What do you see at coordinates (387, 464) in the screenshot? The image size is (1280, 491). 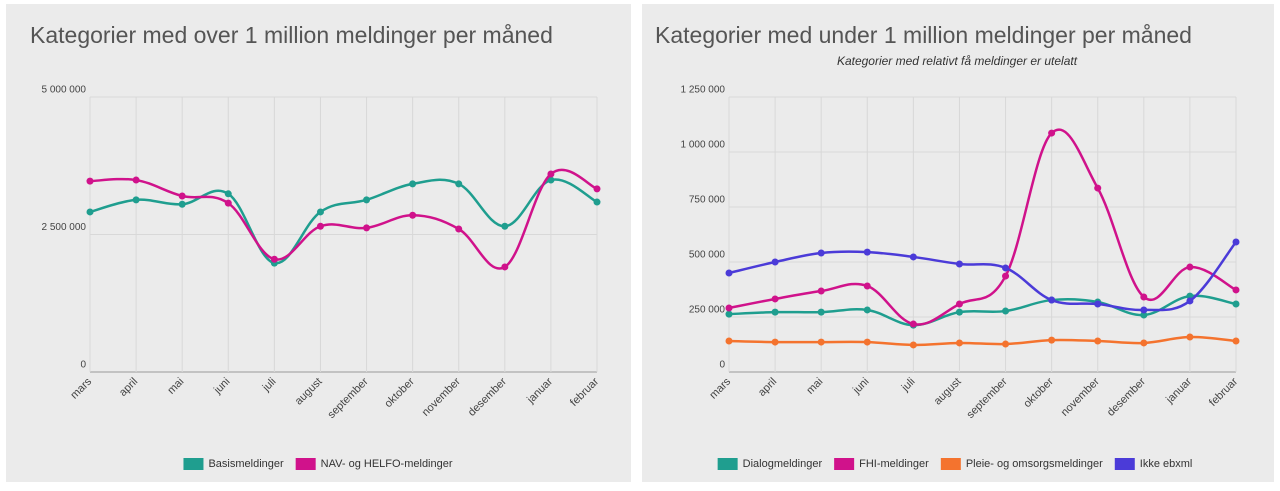 I see `legend-label: NAV- og HELFO-meldinger` at bounding box center [387, 464].